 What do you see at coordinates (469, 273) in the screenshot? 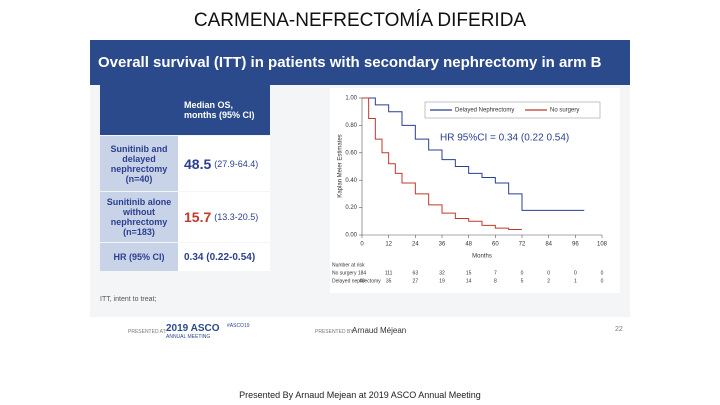
I see `risk-count: 15` at bounding box center [469, 273].